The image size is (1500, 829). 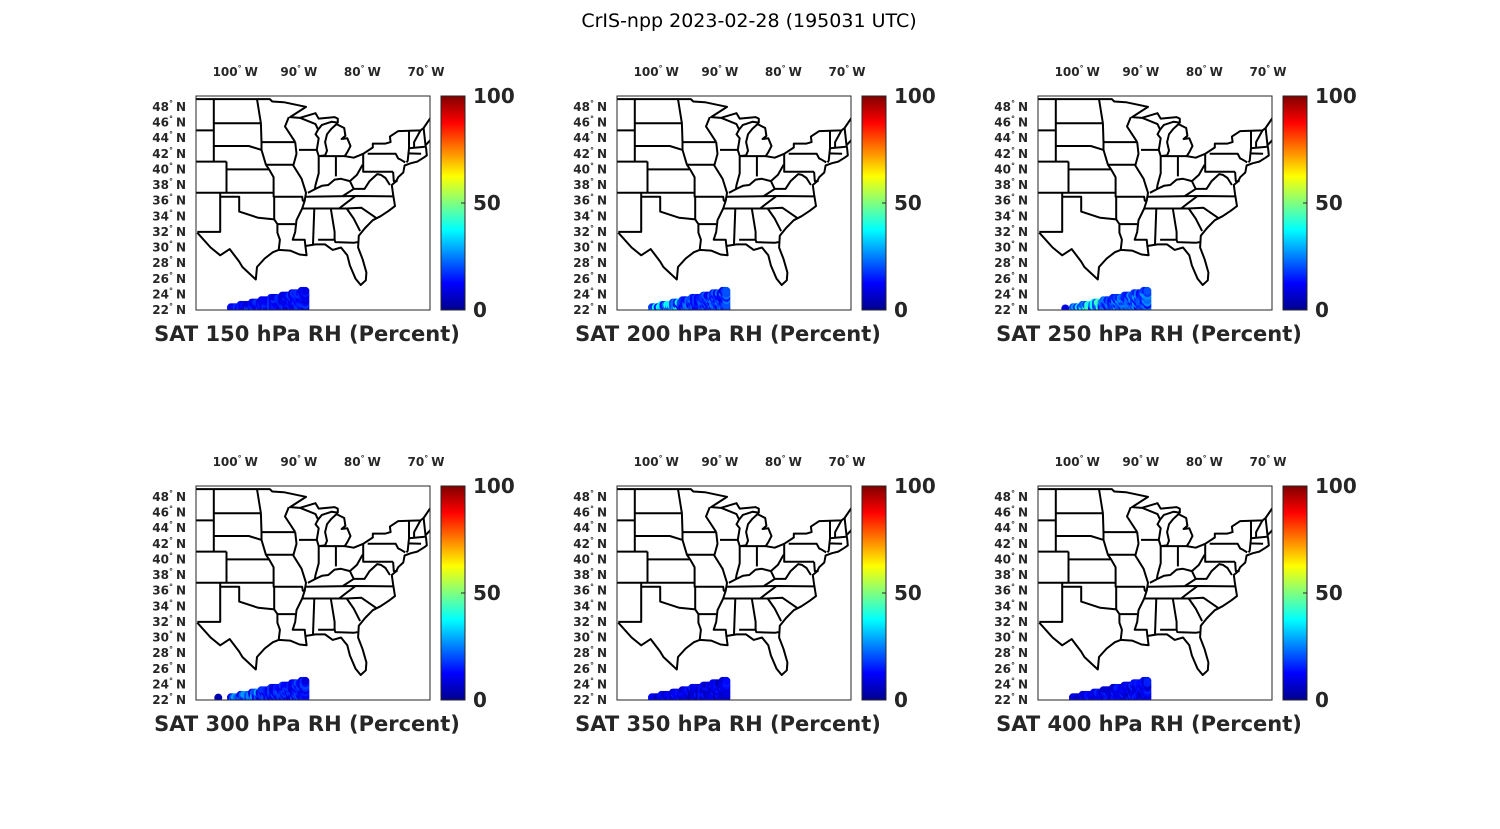 What do you see at coordinates (1149, 334) in the screenshot?
I see `panel-title: SAT 250 hPa RH (Percent)` at bounding box center [1149, 334].